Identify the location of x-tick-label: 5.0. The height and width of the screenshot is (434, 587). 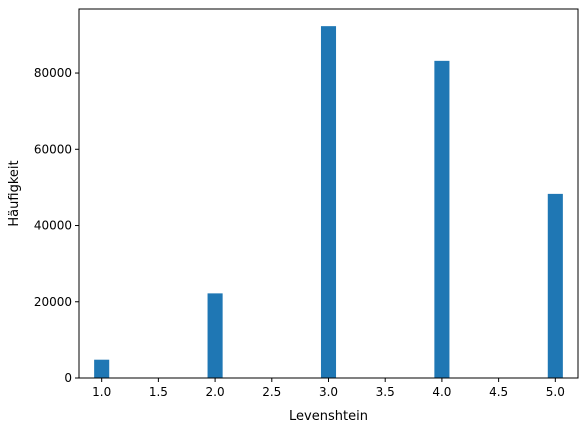
(555, 392).